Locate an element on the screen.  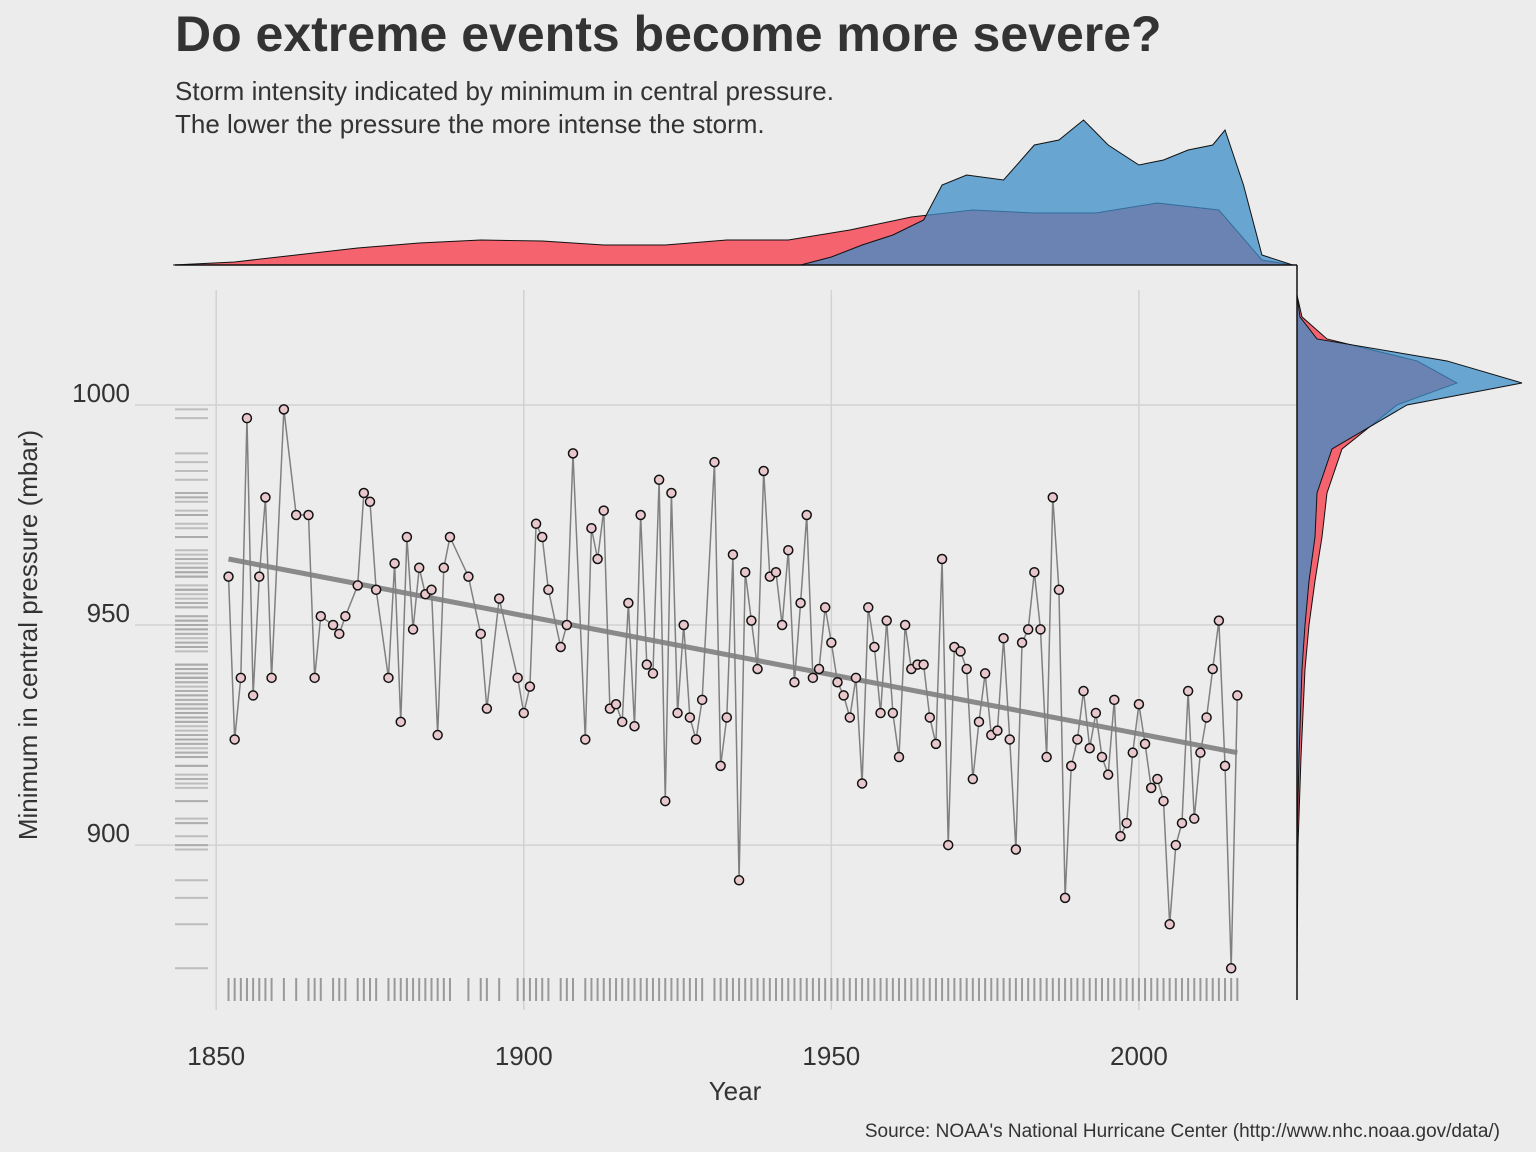
density-x is located at coordinates (1046, 192).